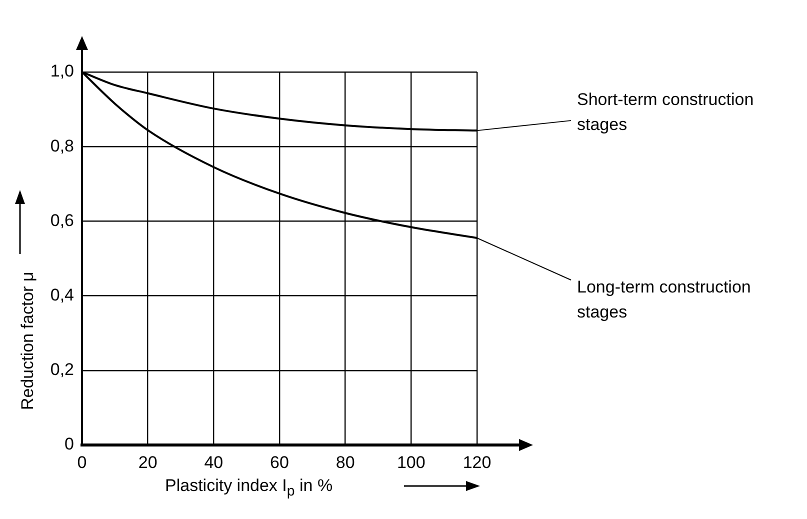 This screenshot has width=807, height=519. Describe the element at coordinates (148, 462) in the screenshot. I see `x-tick-label: 20` at that location.